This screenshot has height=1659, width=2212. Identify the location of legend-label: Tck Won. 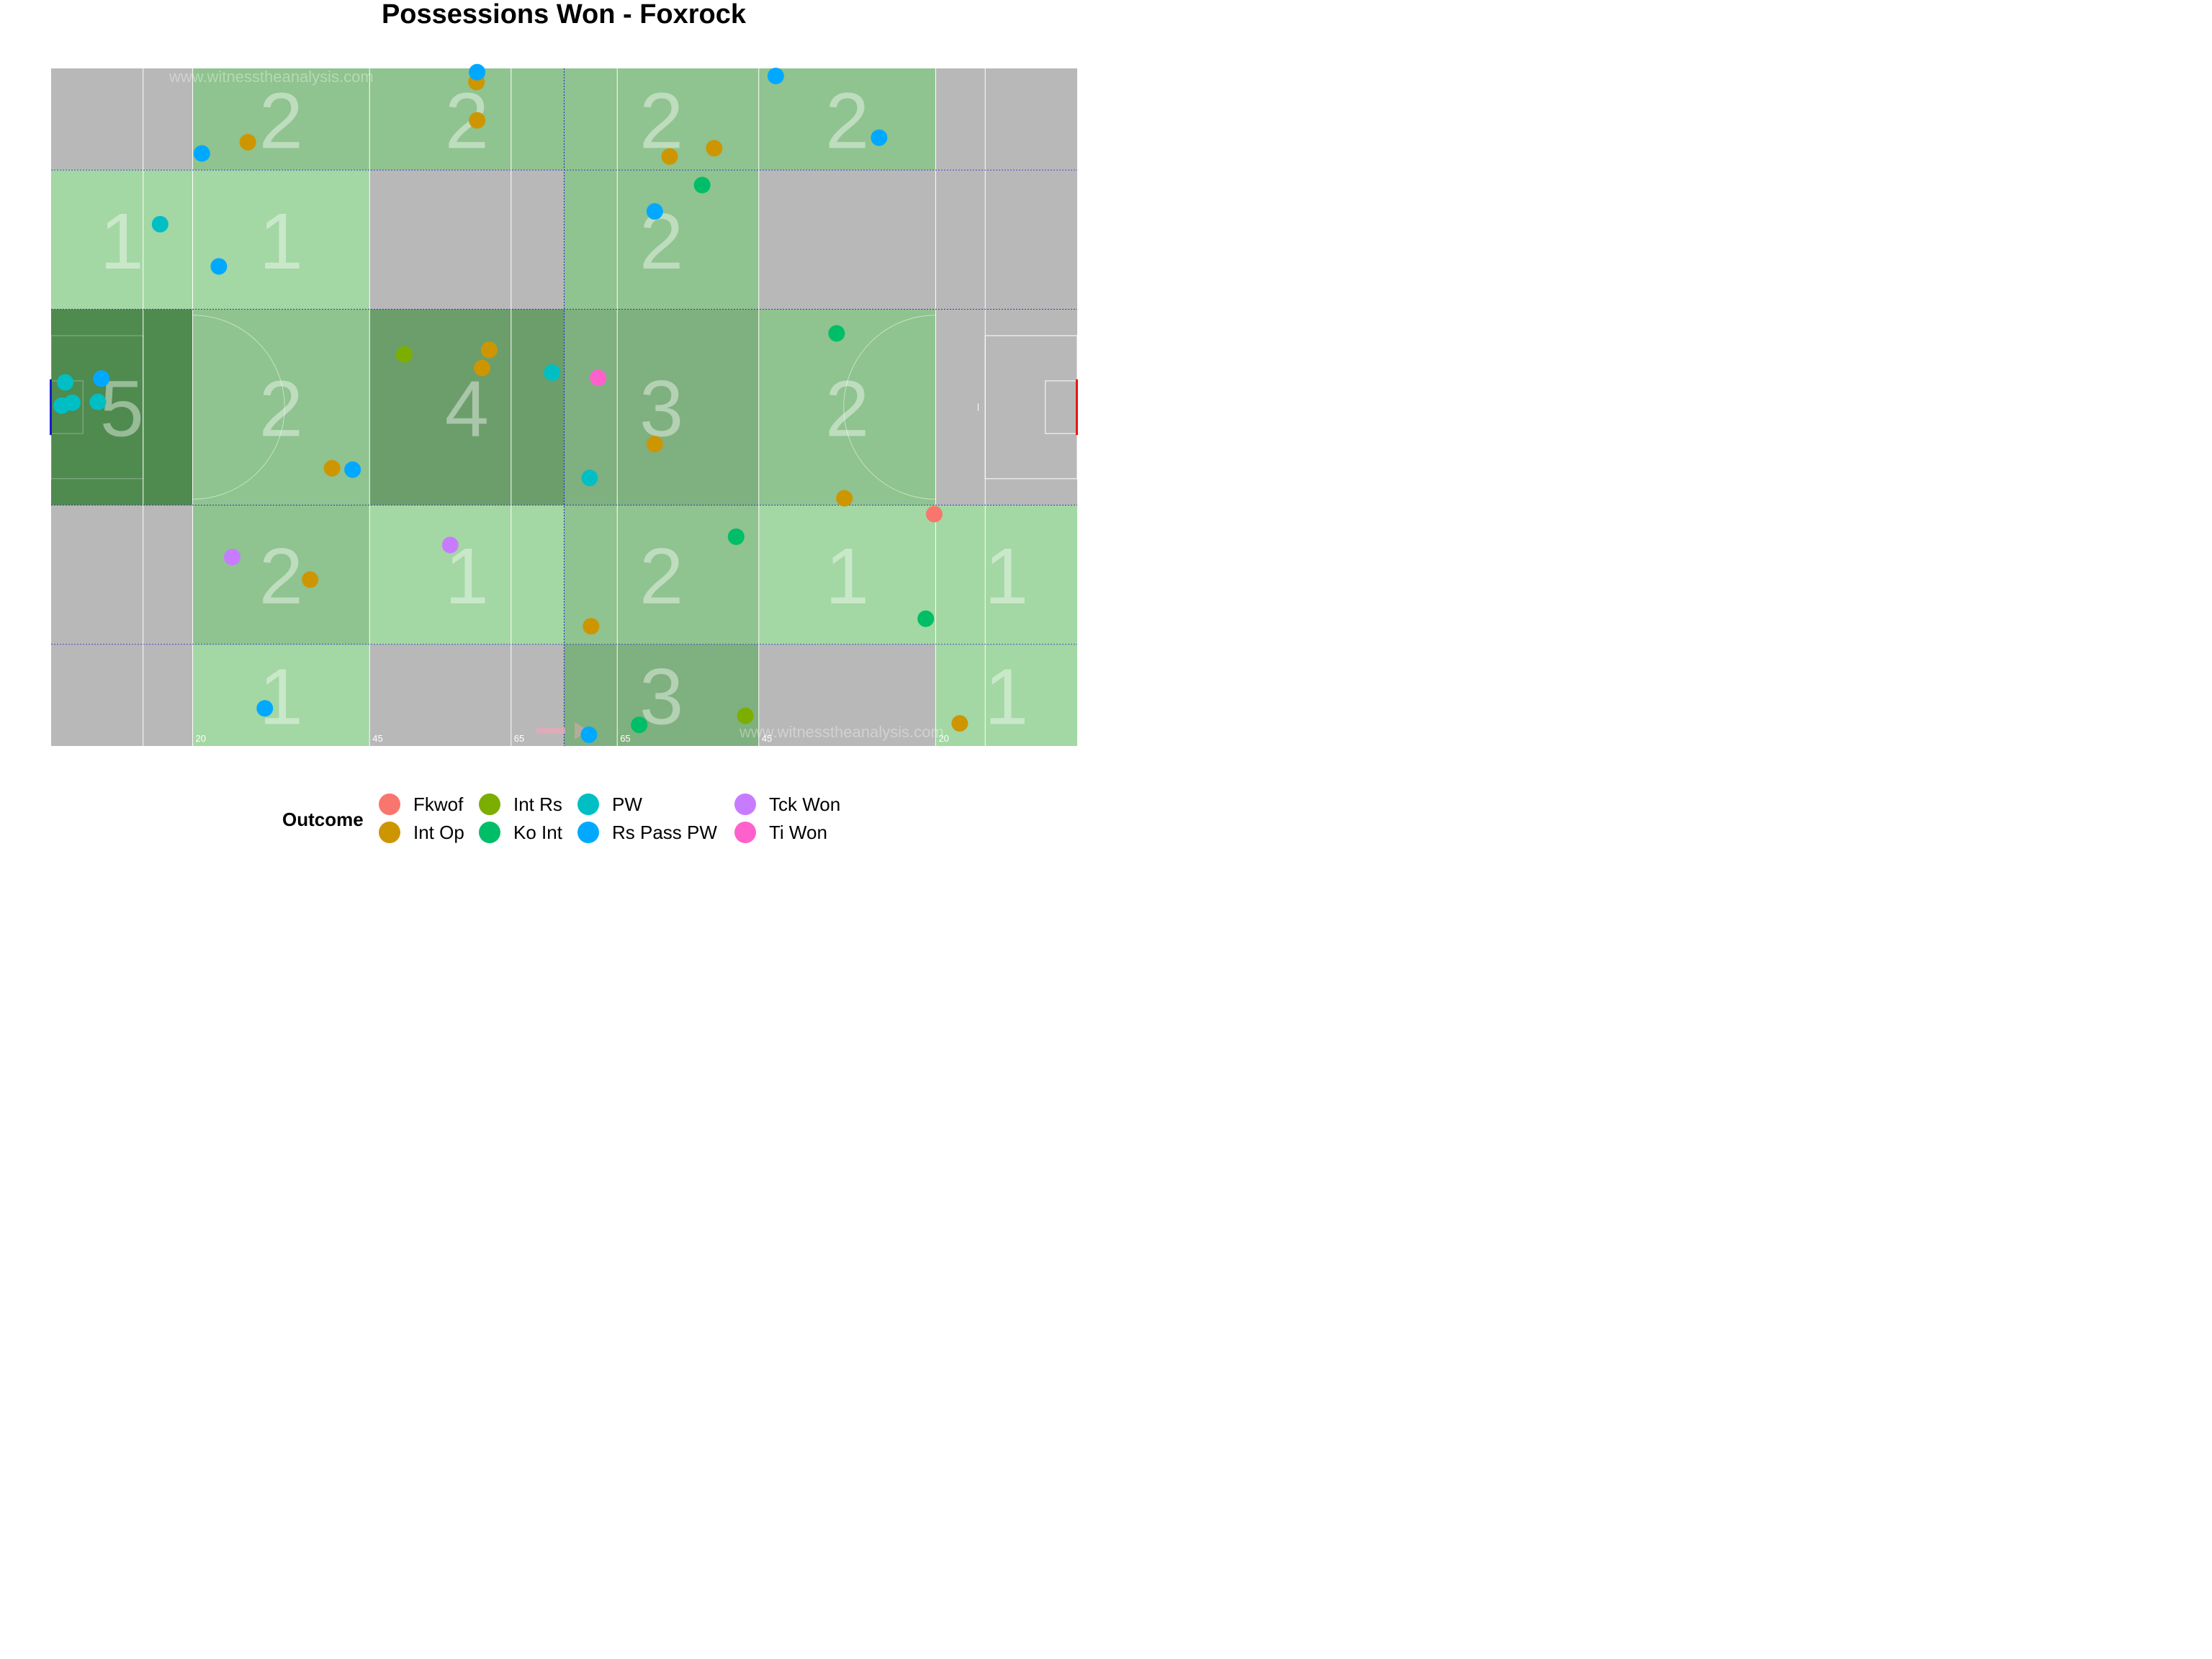
(804, 804).